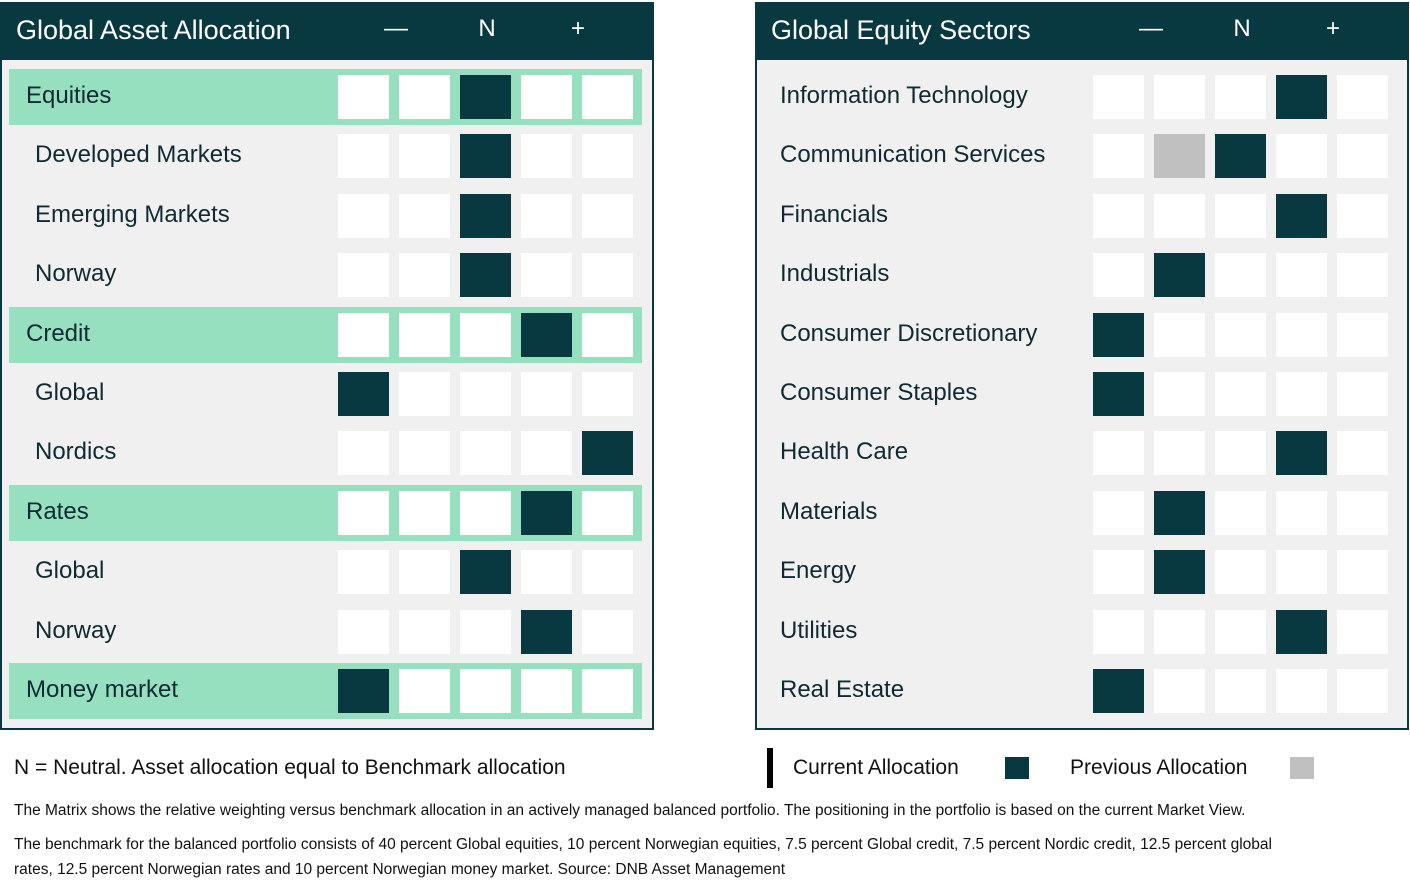 This screenshot has width=1410, height=891. Describe the element at coordinates (879, 392) in the screenshot. I see `row-label: Consumer Staples` at that location.